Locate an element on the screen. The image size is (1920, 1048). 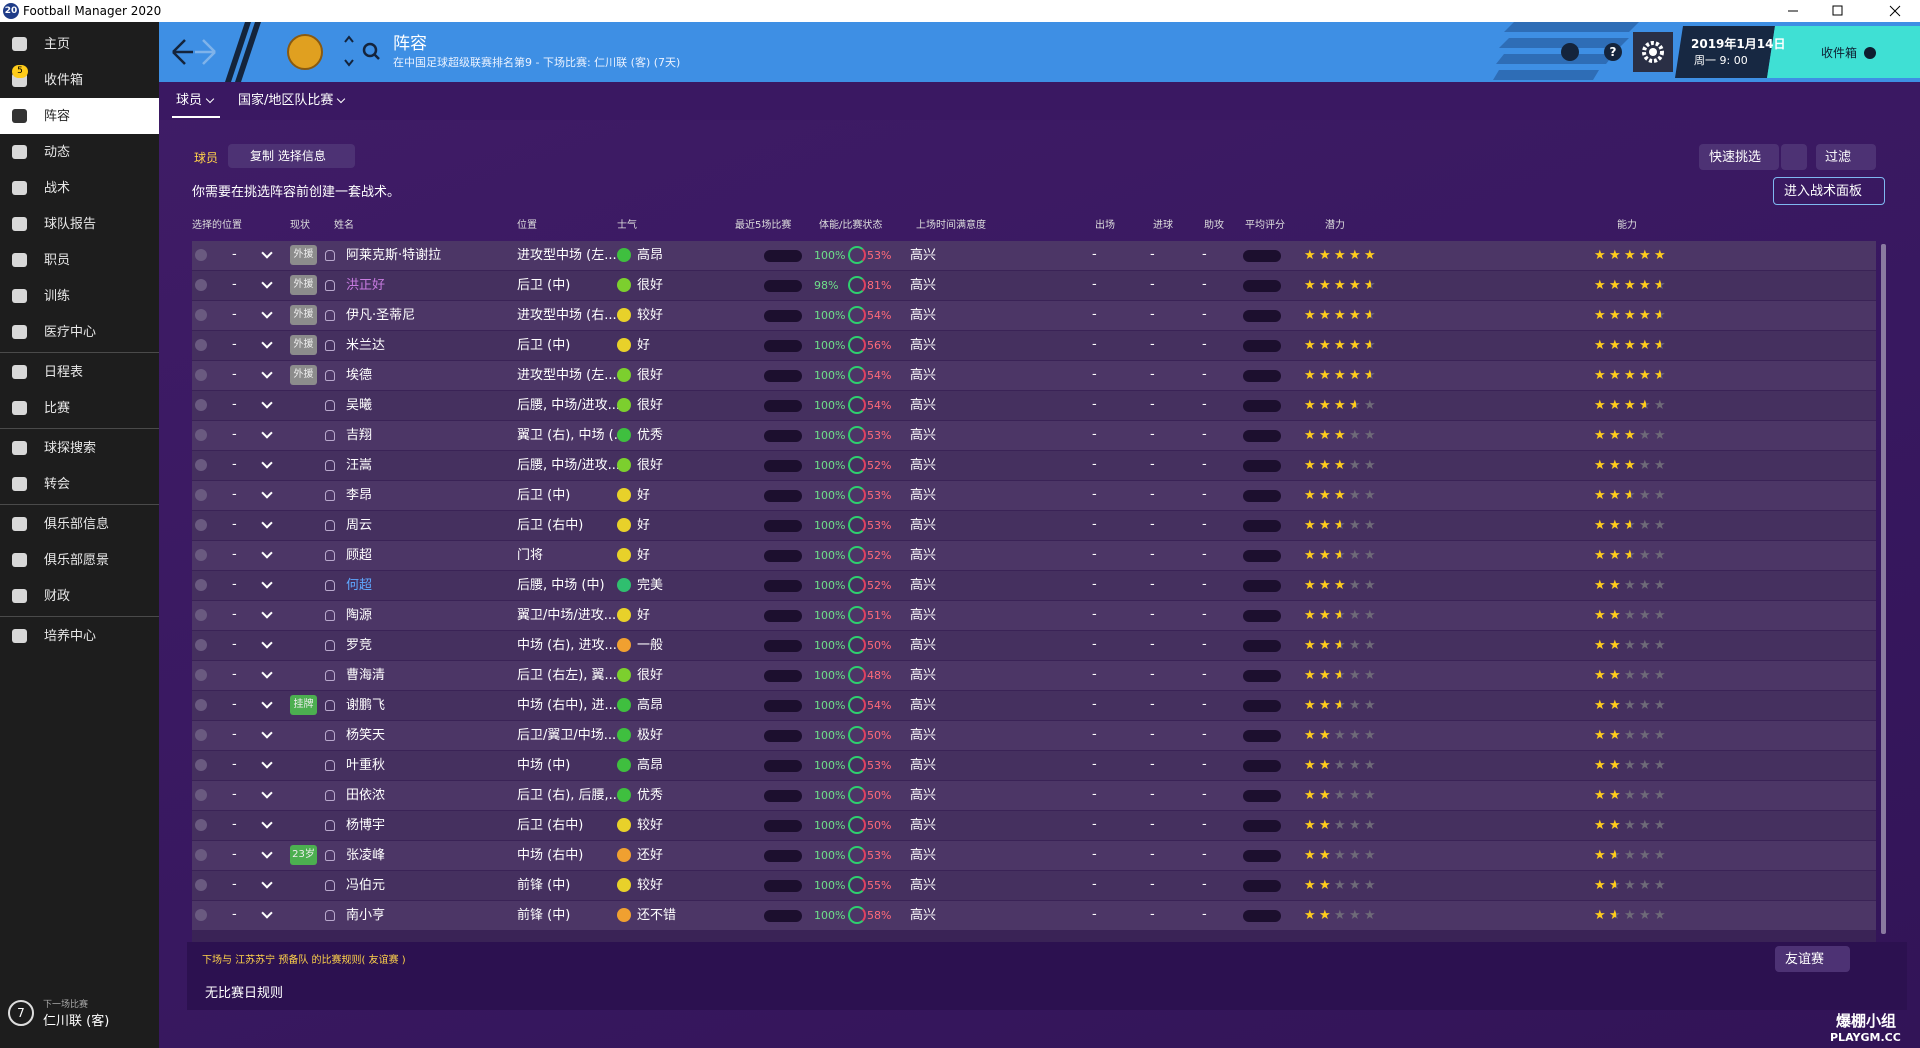
quick-pick-dropdown is located at coordinates (1794, 157).